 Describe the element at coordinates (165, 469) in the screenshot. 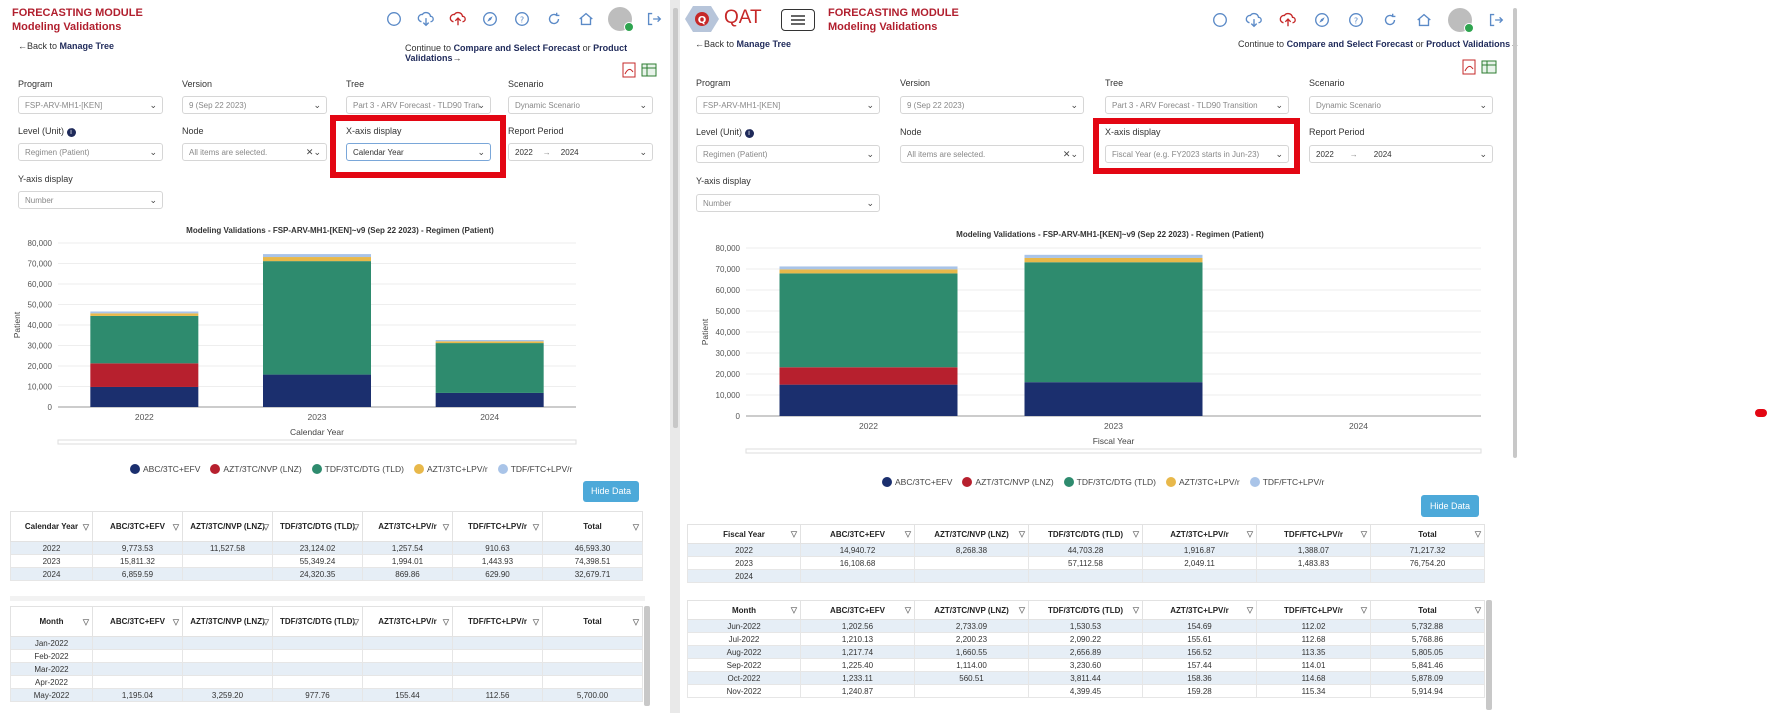

I see `legend-item: ABC/3TC+EFV` at that location.